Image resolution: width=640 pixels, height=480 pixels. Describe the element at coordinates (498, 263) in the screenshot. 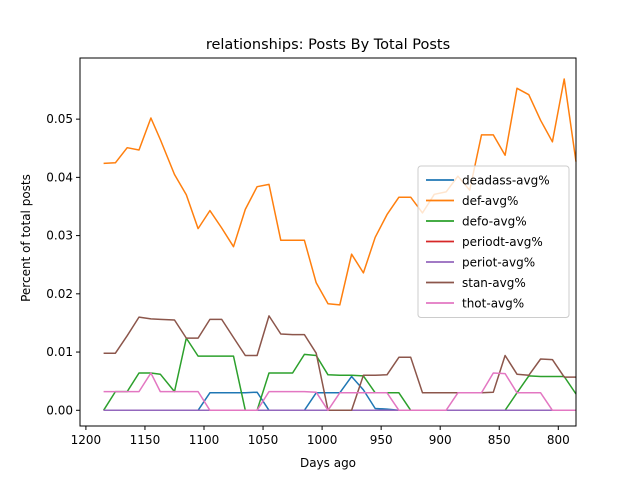

I see `legend-entry-label: periot-avg%` at that location.